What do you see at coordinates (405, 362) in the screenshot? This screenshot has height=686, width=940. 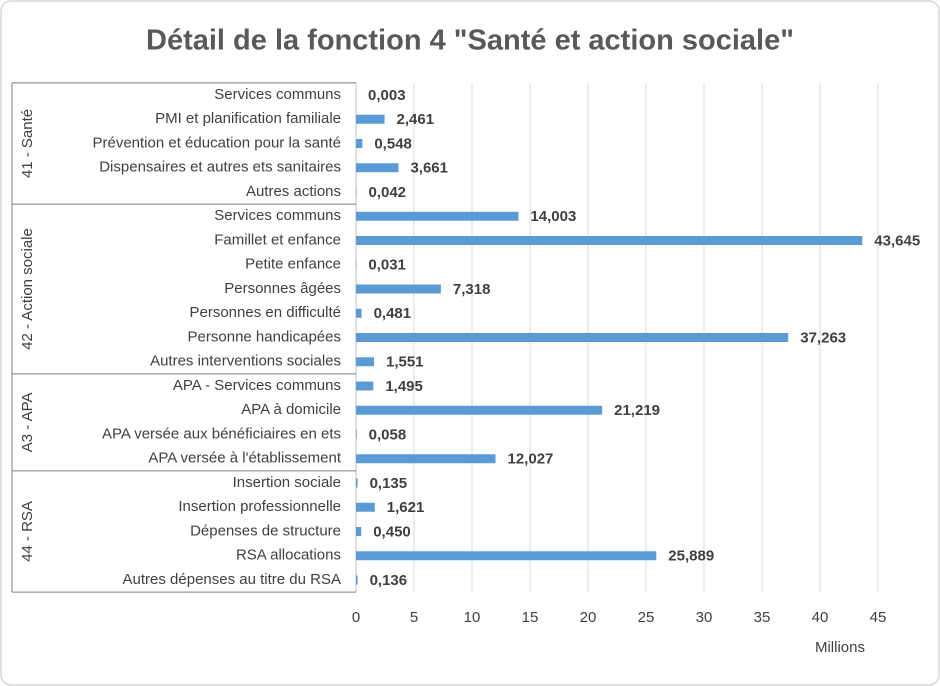 I see `value-label: 1,551` at bounding box center [405, 362].